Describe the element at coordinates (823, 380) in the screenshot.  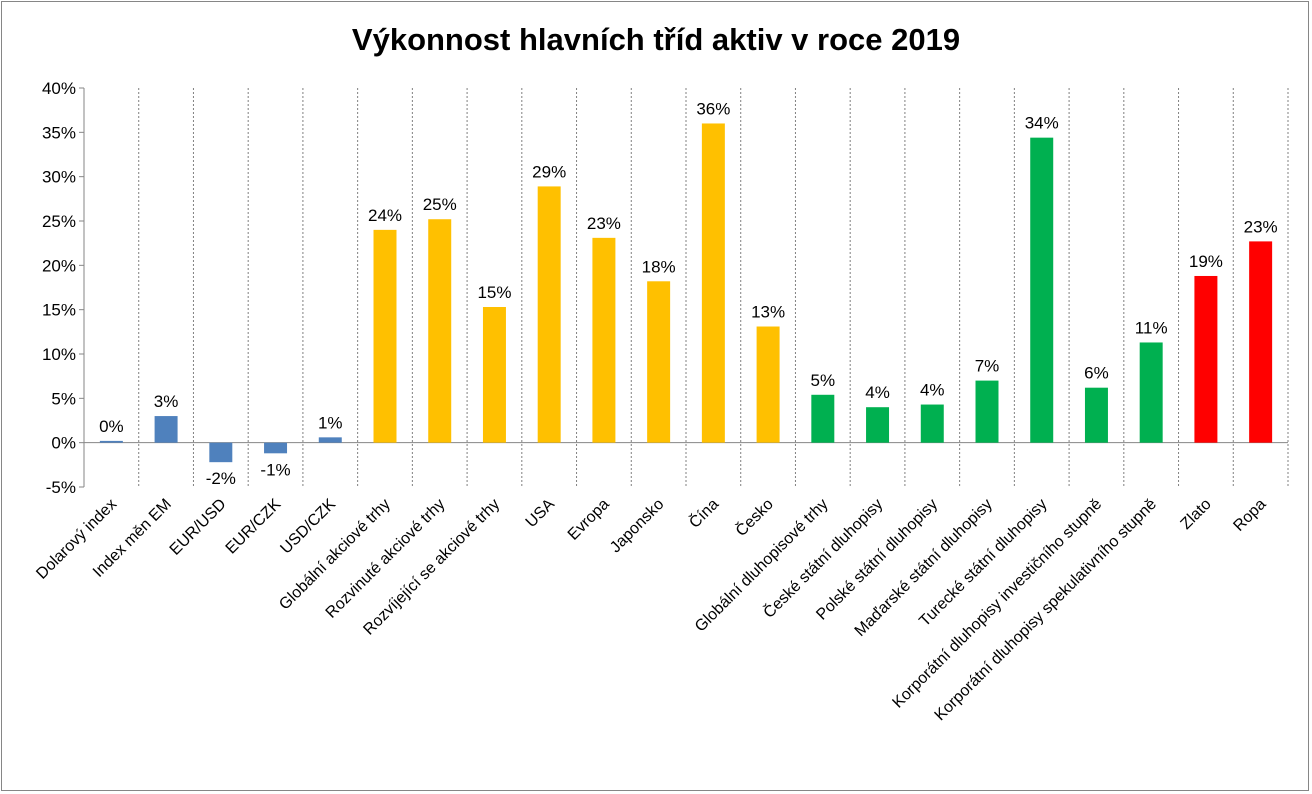
I see `data-label: 5%` at that location.